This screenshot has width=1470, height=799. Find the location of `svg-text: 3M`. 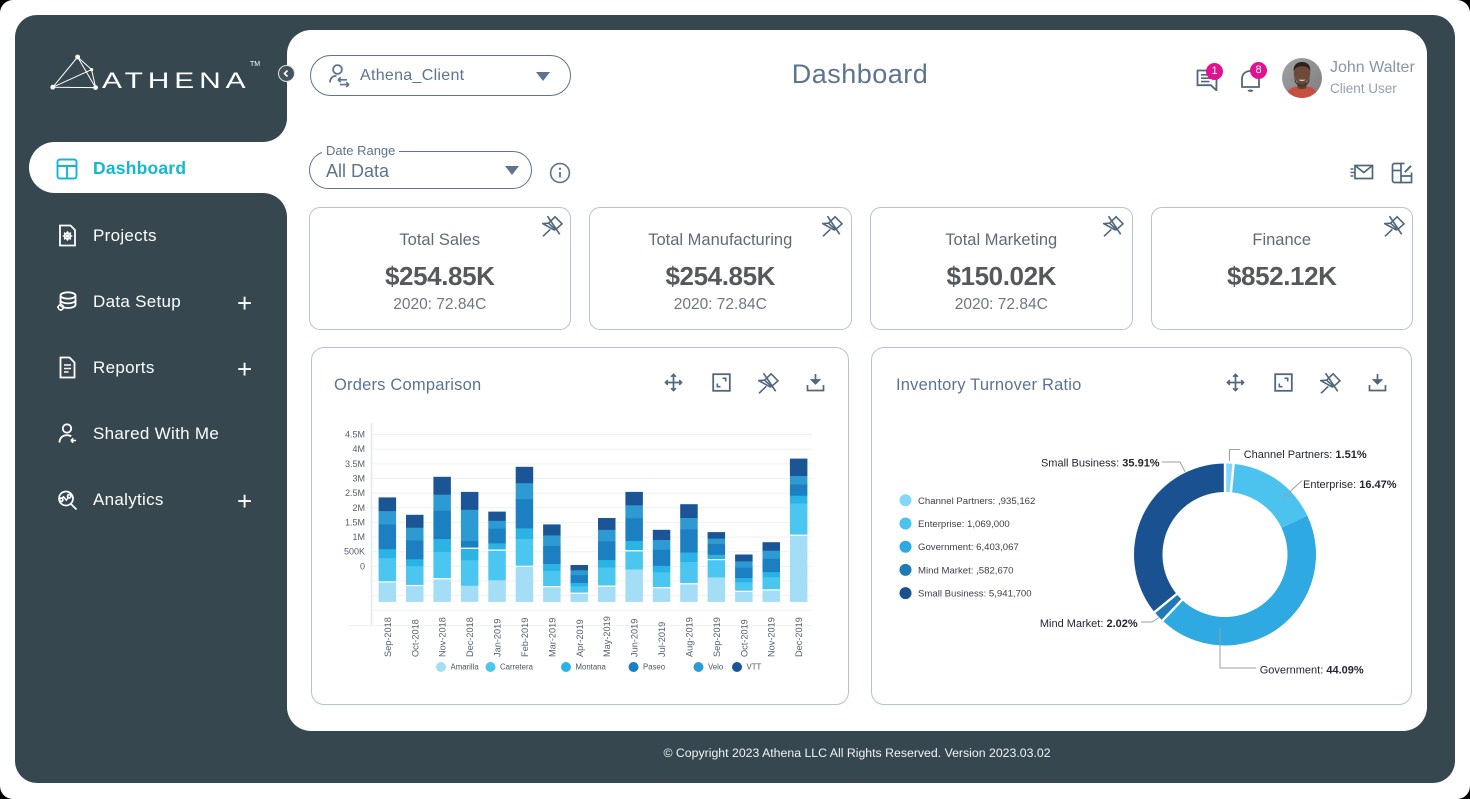

svg-text: 3M is located at coordinates (358, 479).